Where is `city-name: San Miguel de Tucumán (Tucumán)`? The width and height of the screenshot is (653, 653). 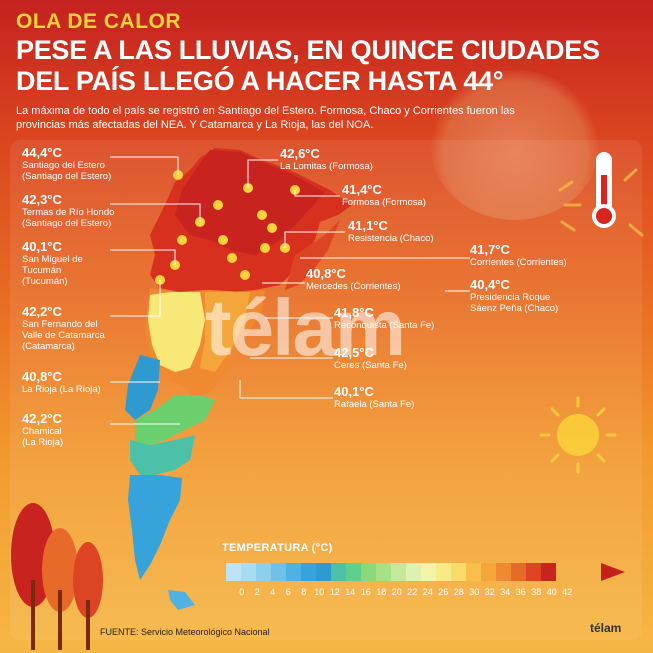 city-name: San Miguel de Tucumán (Tucumán) is located at coordinates (52, 270).